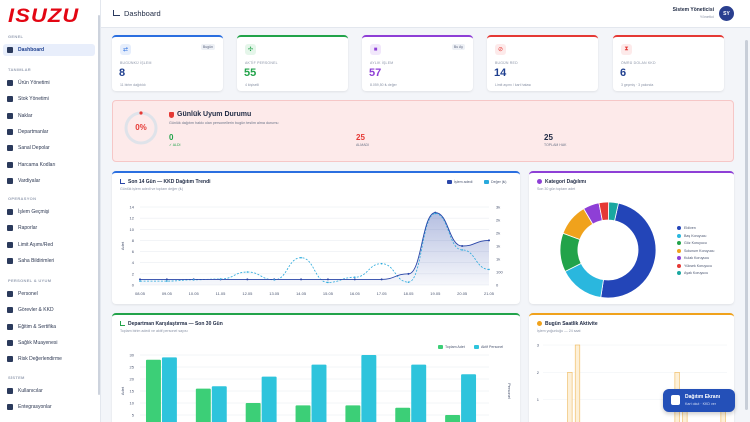 This screenshot has height=422, width=750. Describe the element at coordinates (693, 258) in the screenshot. I see `category-legend-item: Kulak Koruyucu` at that location.